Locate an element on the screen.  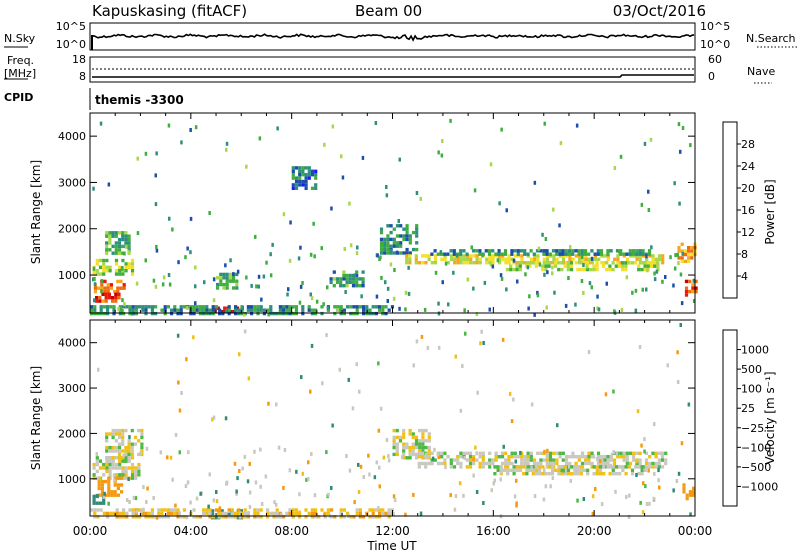
velocity-colorbar-tick-label: 100 is located at coordinates (751, 389).